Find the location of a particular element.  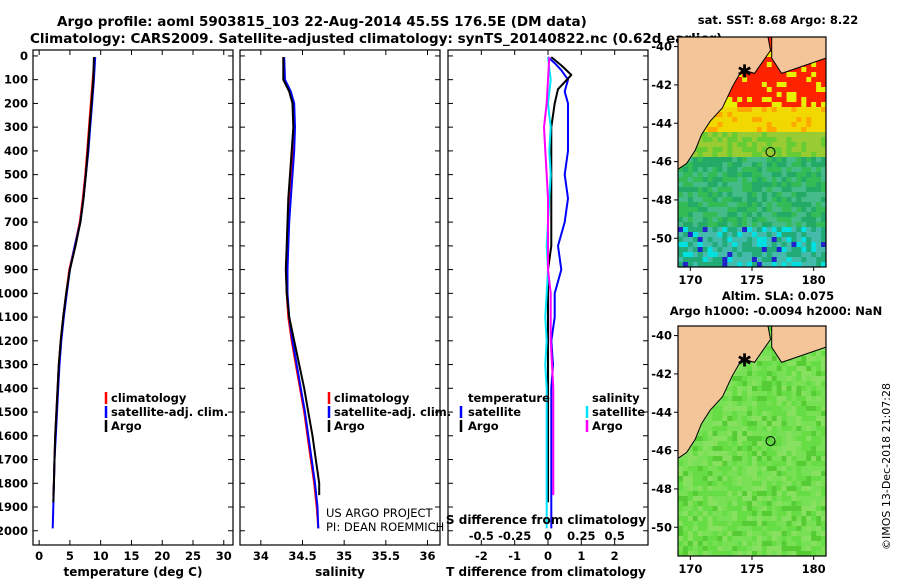

depth-tick-label: 1000 is located at coordinates (14, 293).